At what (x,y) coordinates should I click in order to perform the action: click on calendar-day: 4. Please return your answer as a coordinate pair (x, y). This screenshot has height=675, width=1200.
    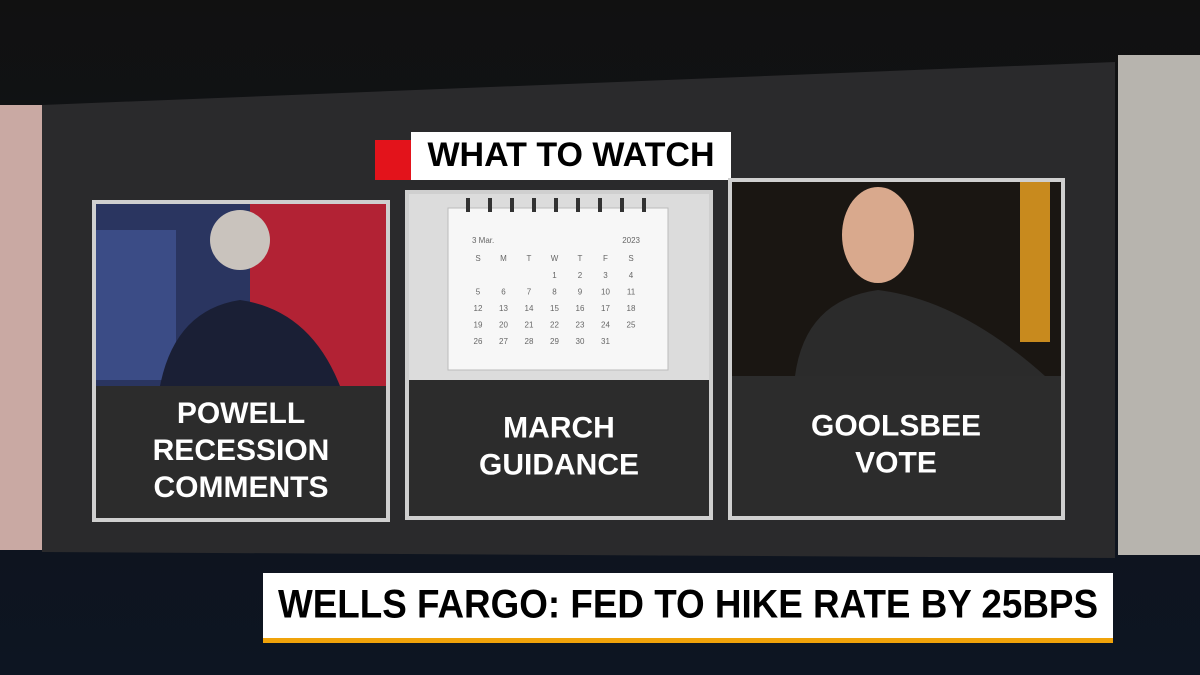
    Looking at the image, I should click on (631, 275).